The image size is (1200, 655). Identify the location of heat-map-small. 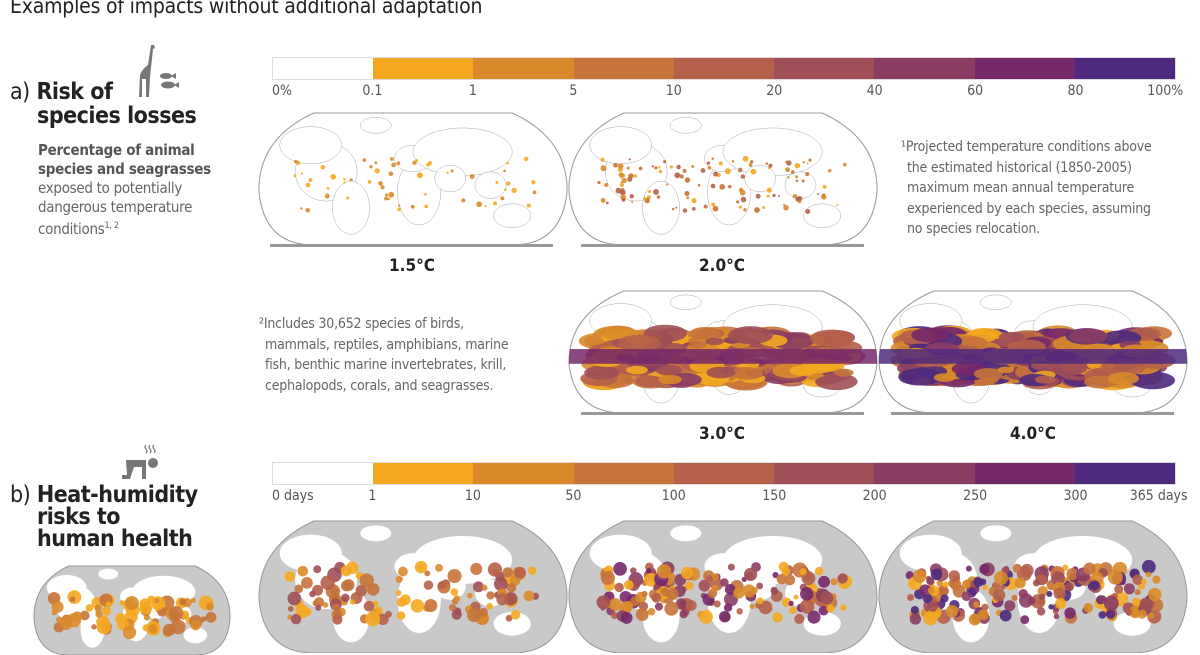
(132, 610).